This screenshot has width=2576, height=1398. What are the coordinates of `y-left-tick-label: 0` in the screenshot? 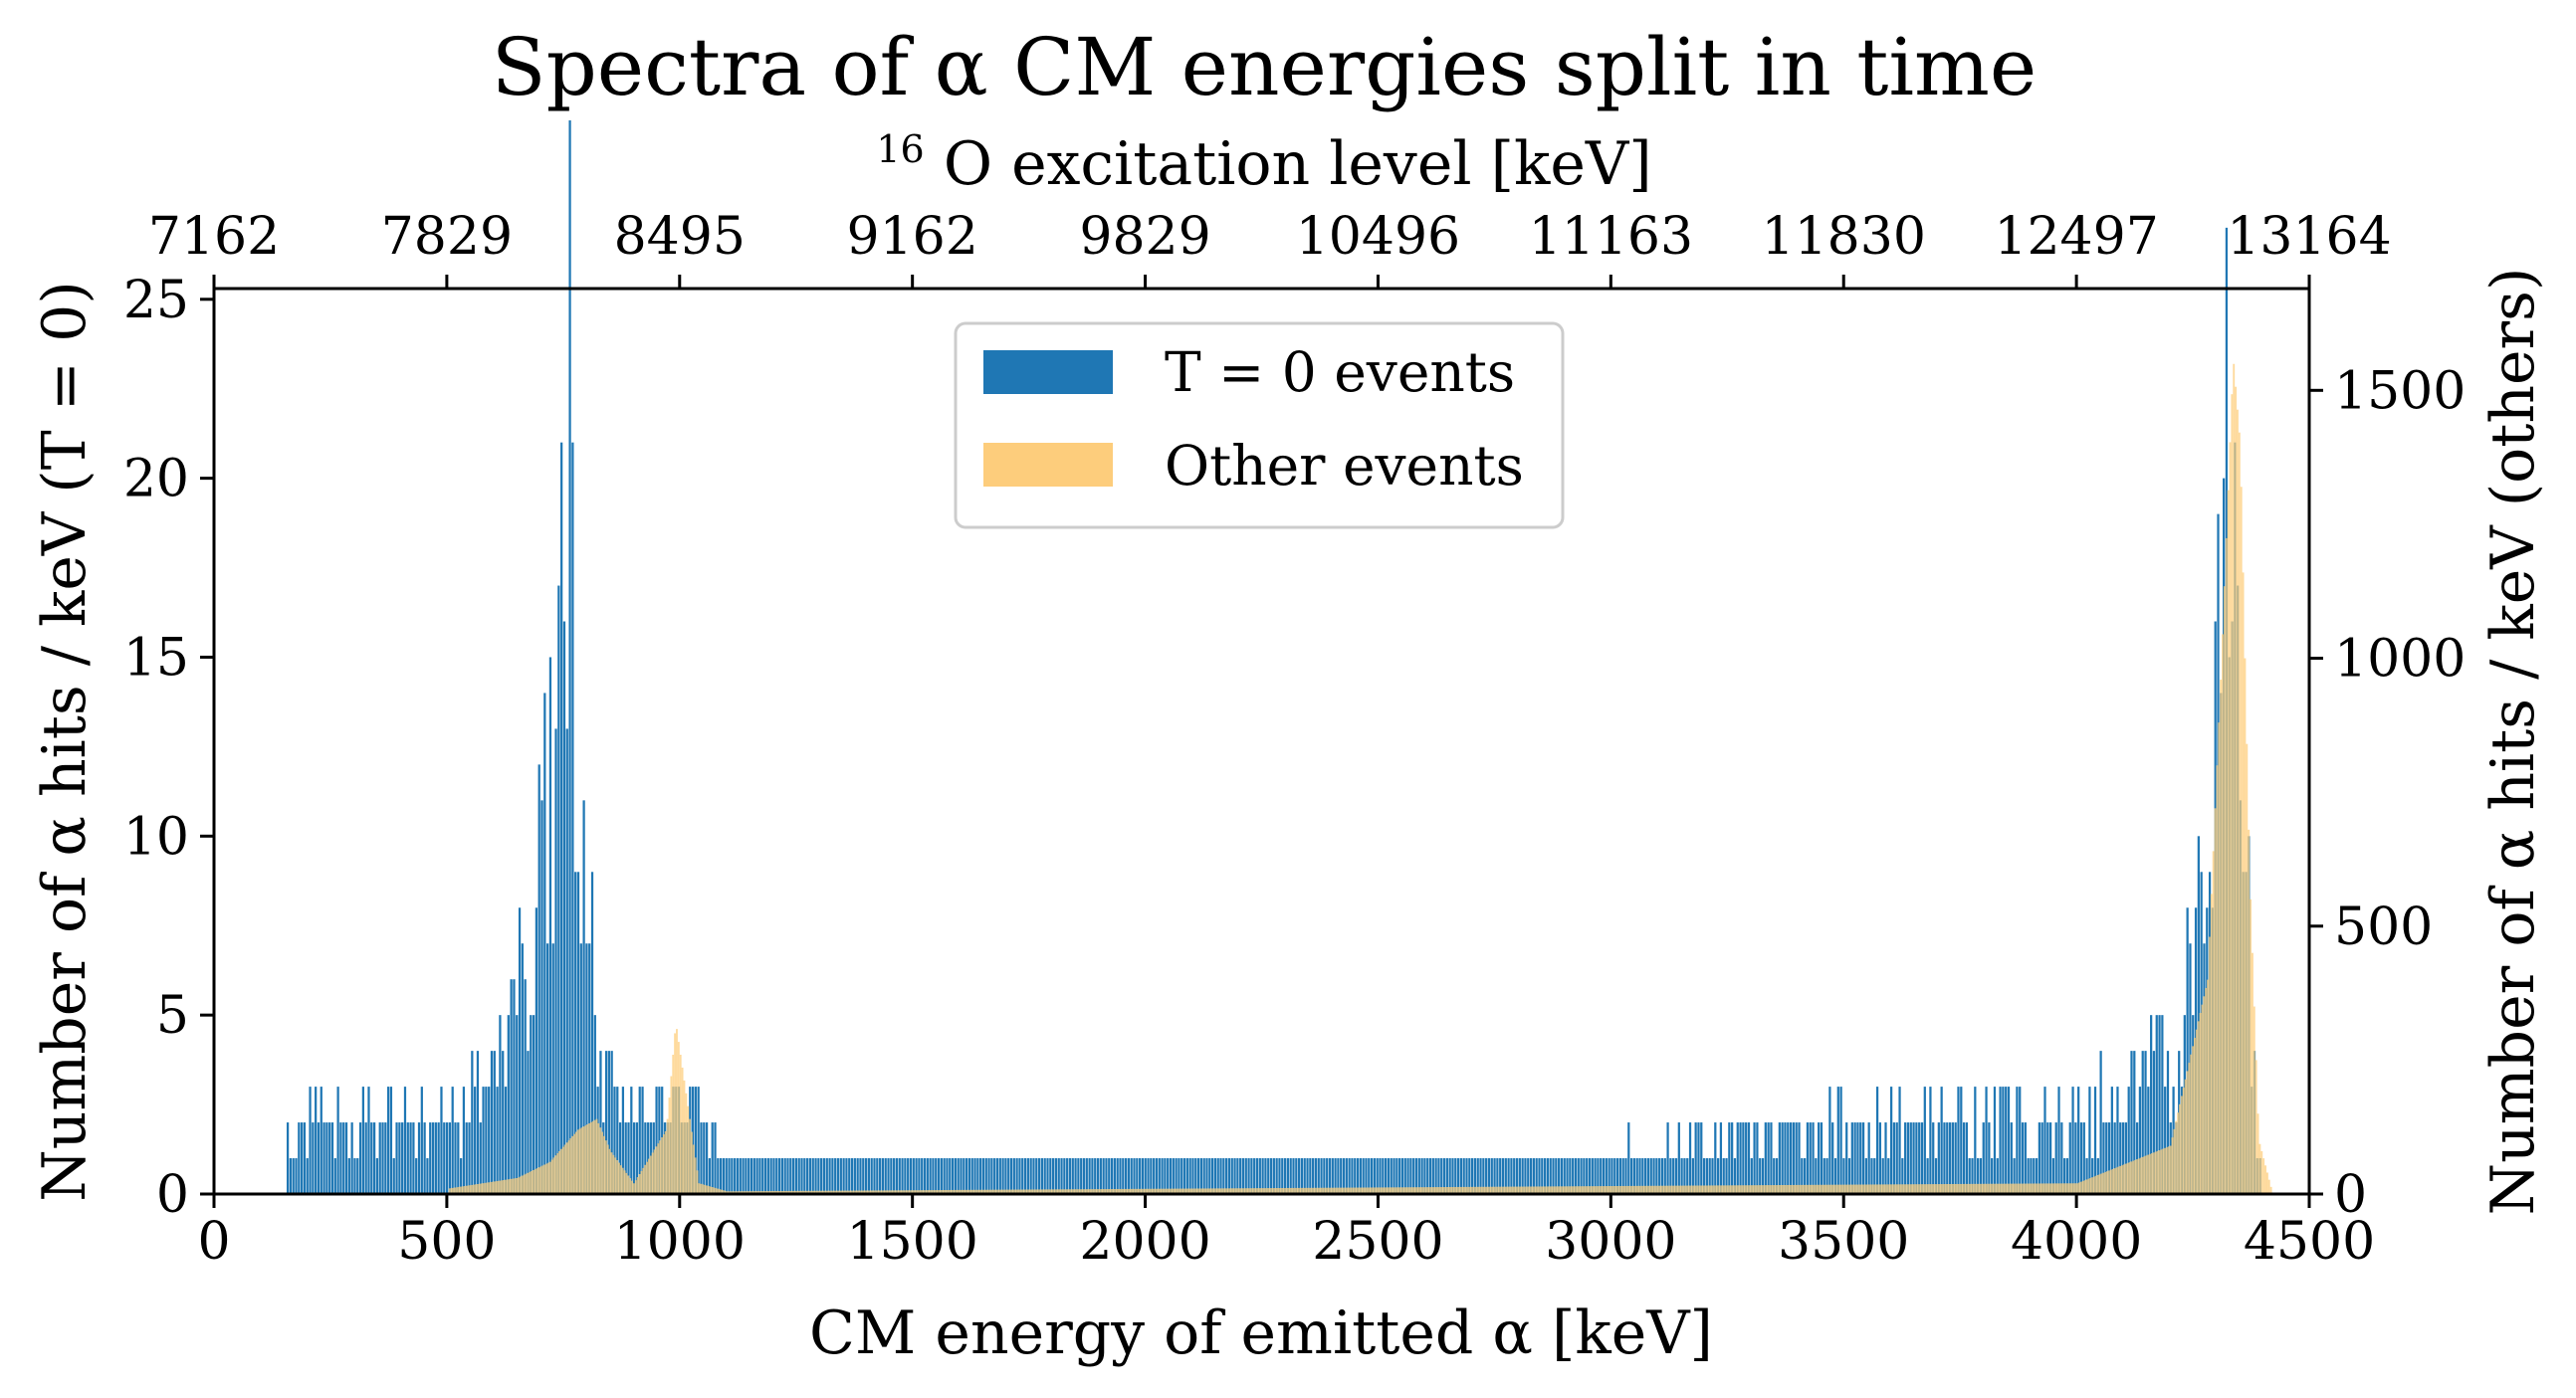 It's located at (172, 1195).